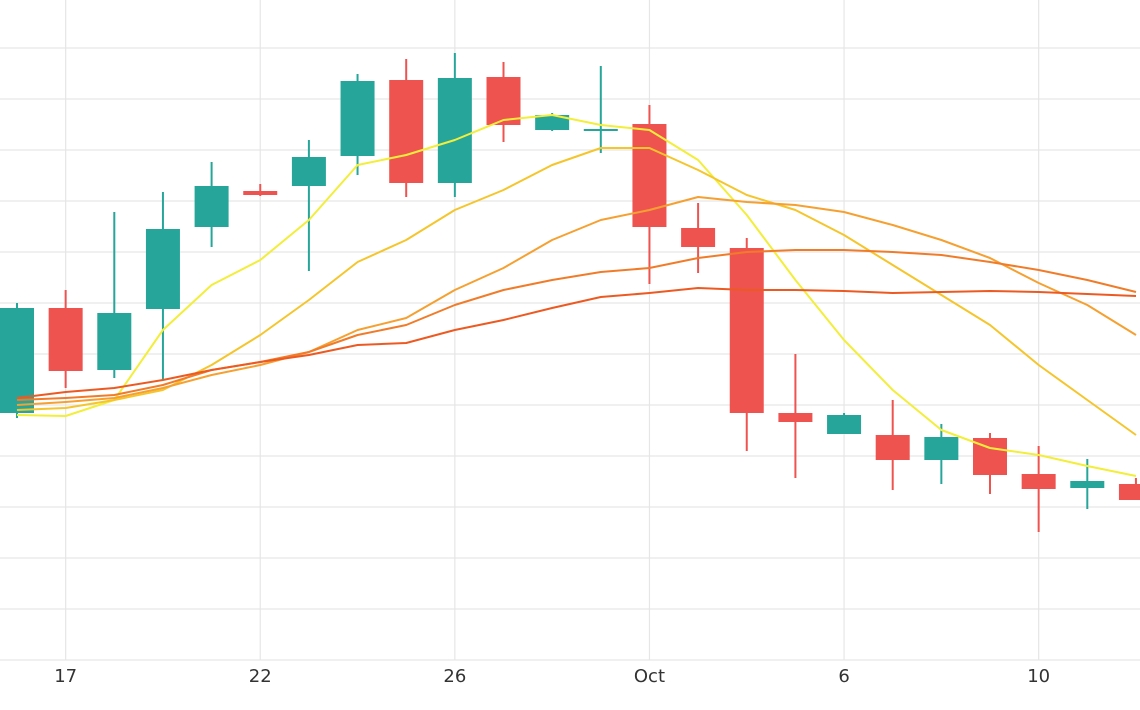 This screenshot has width=1140, height=710. Describe the element at coordinates (1038, 676) in the screenshot. I see `x-tick-label: 10` at that location.